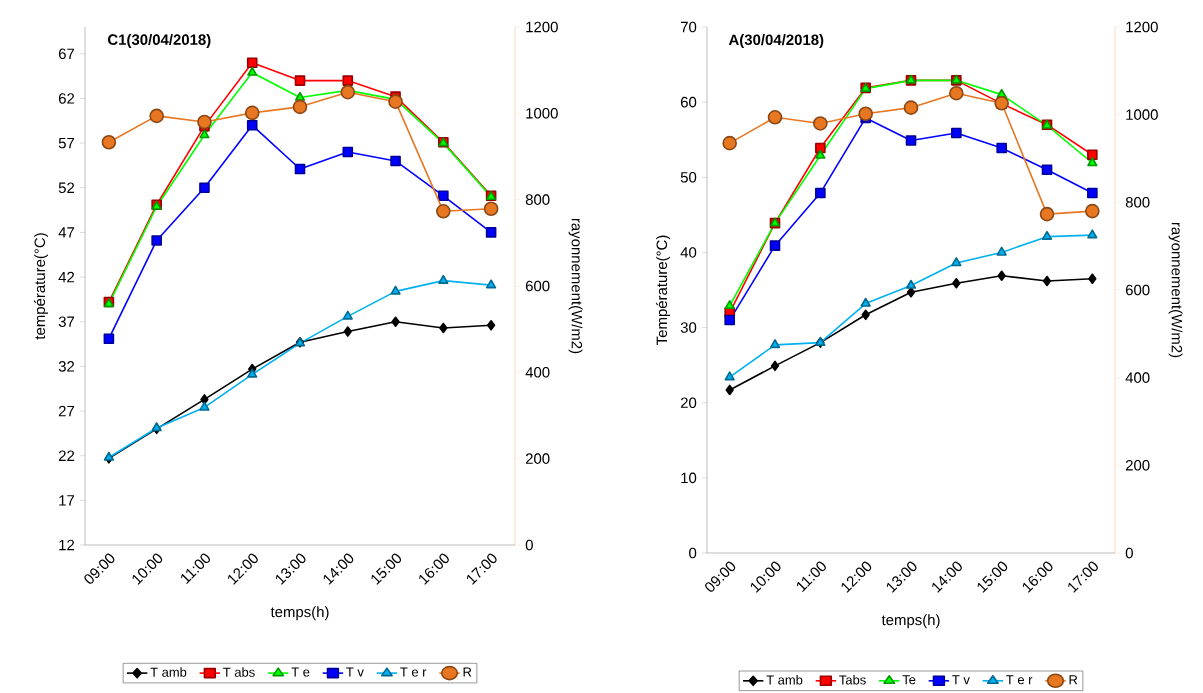  I want to click on y-tick-label: 70, so click(688, 27).